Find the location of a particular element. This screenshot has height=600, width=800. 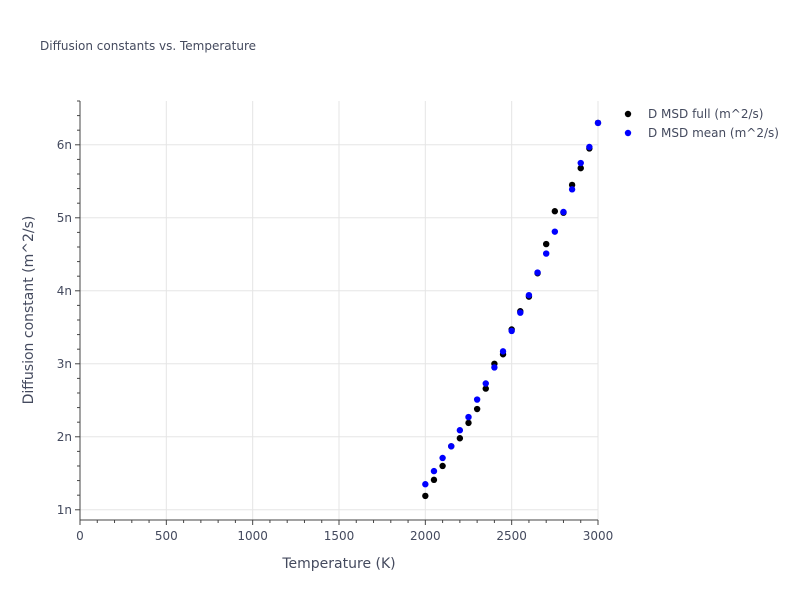

legend-item: D MSD mean (m^2/s) is located at coordinates (701, 133).